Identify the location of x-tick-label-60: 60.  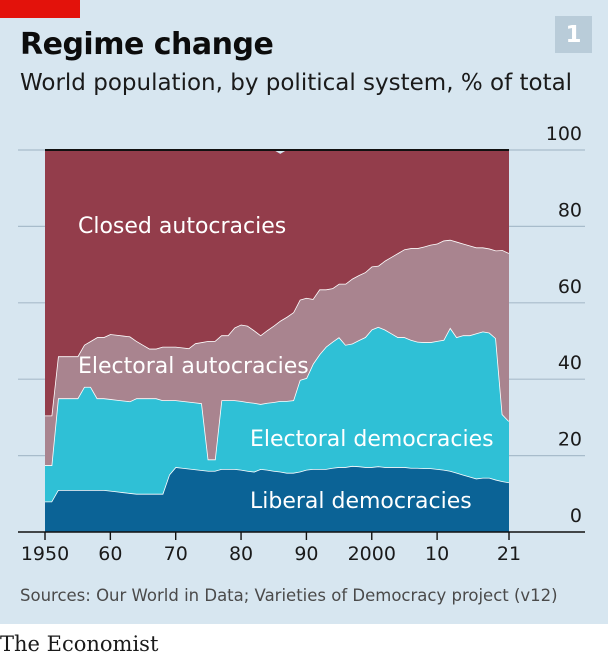
(110, 554).